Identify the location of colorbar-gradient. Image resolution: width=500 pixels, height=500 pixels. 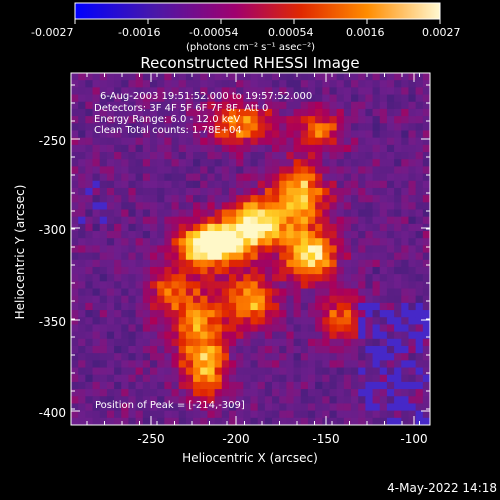
(257, 11).